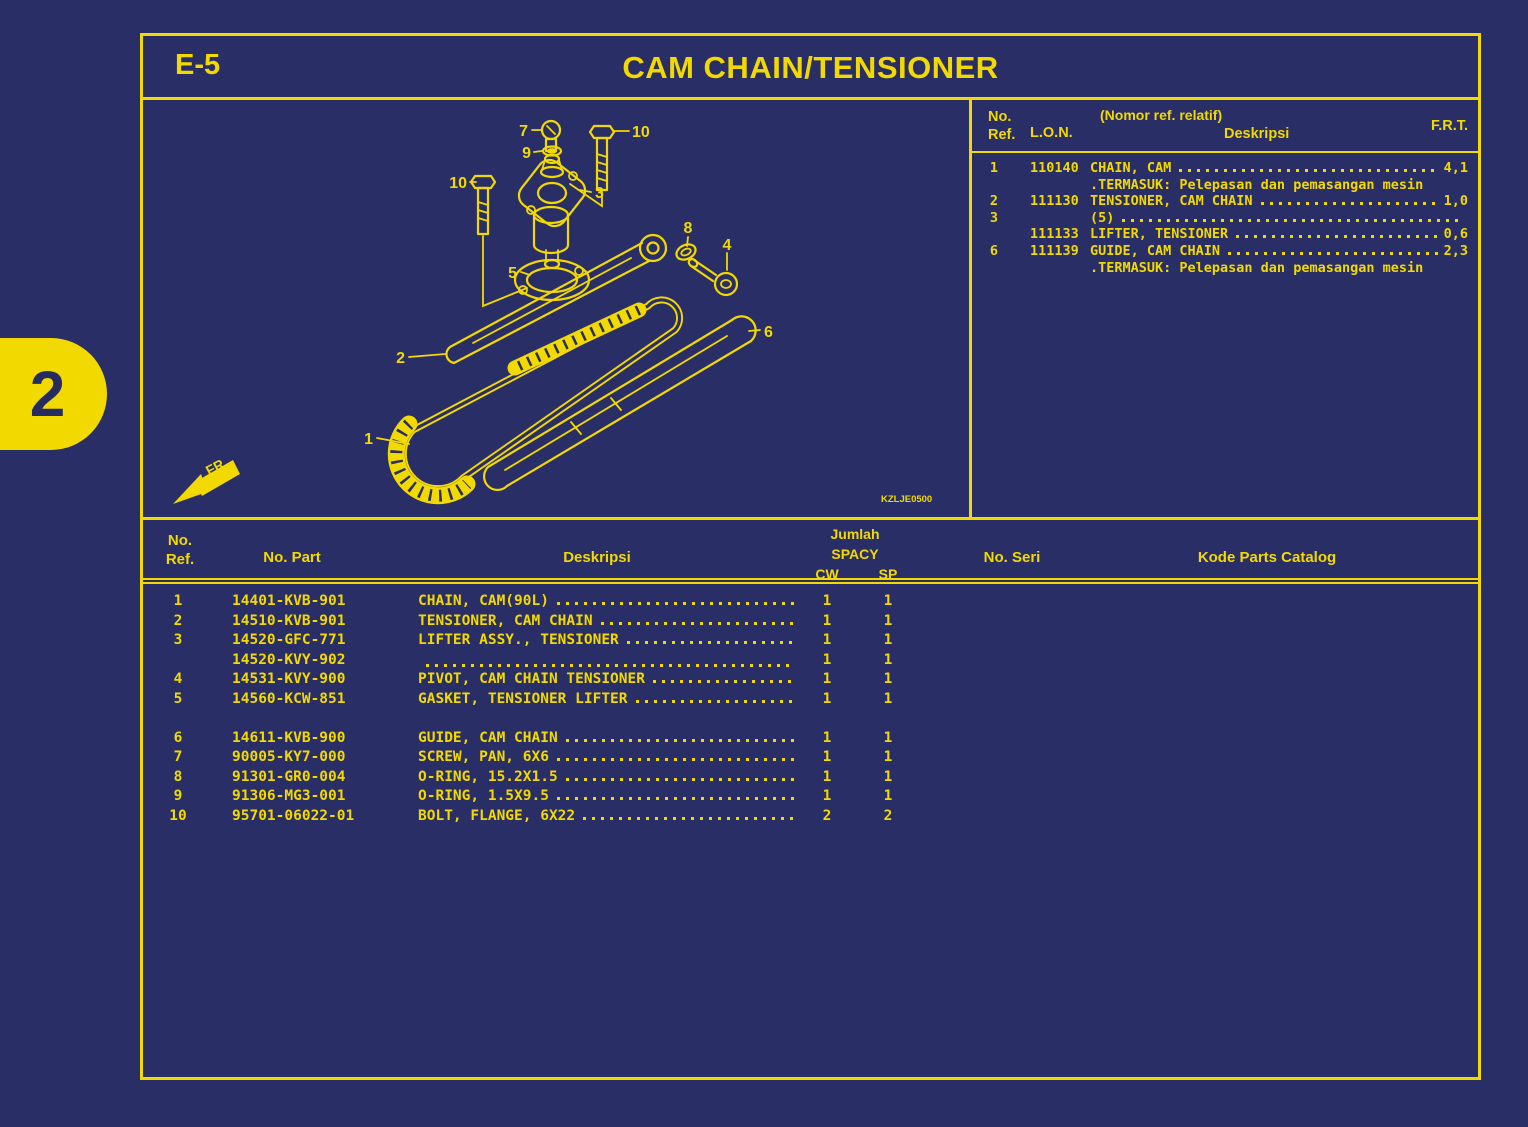 Image resolution: width=1528 pixels, height=1127 pixels. I want to click on section-tab-number: 2, so click(47, 394).